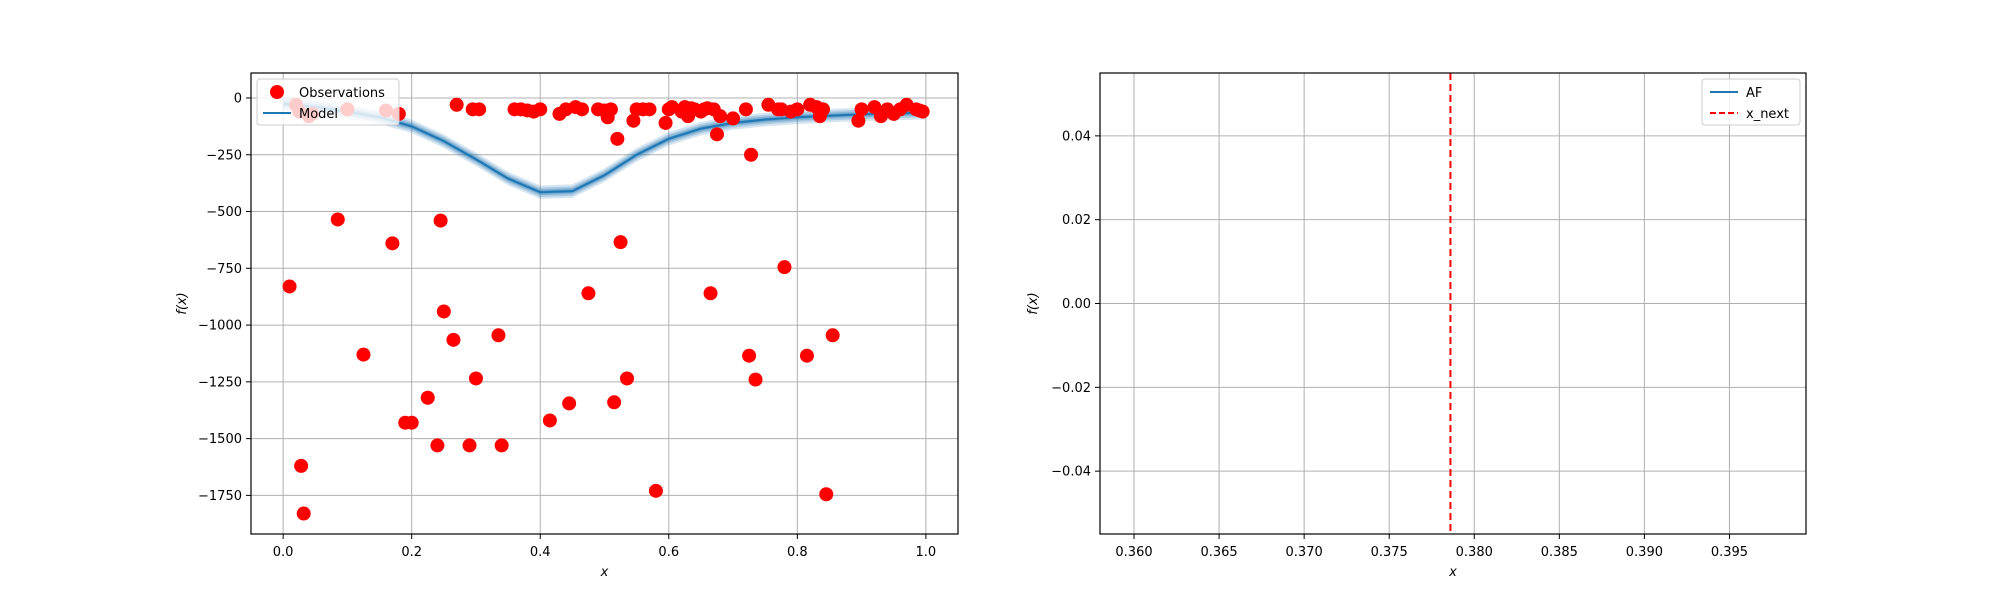 The width and height of the screenshot is (2000, 600). What do you see at coordinates (1304, 552) in the screenshot?
I see `x-tick-label: 0.370` at bounding box center [1304, 552].